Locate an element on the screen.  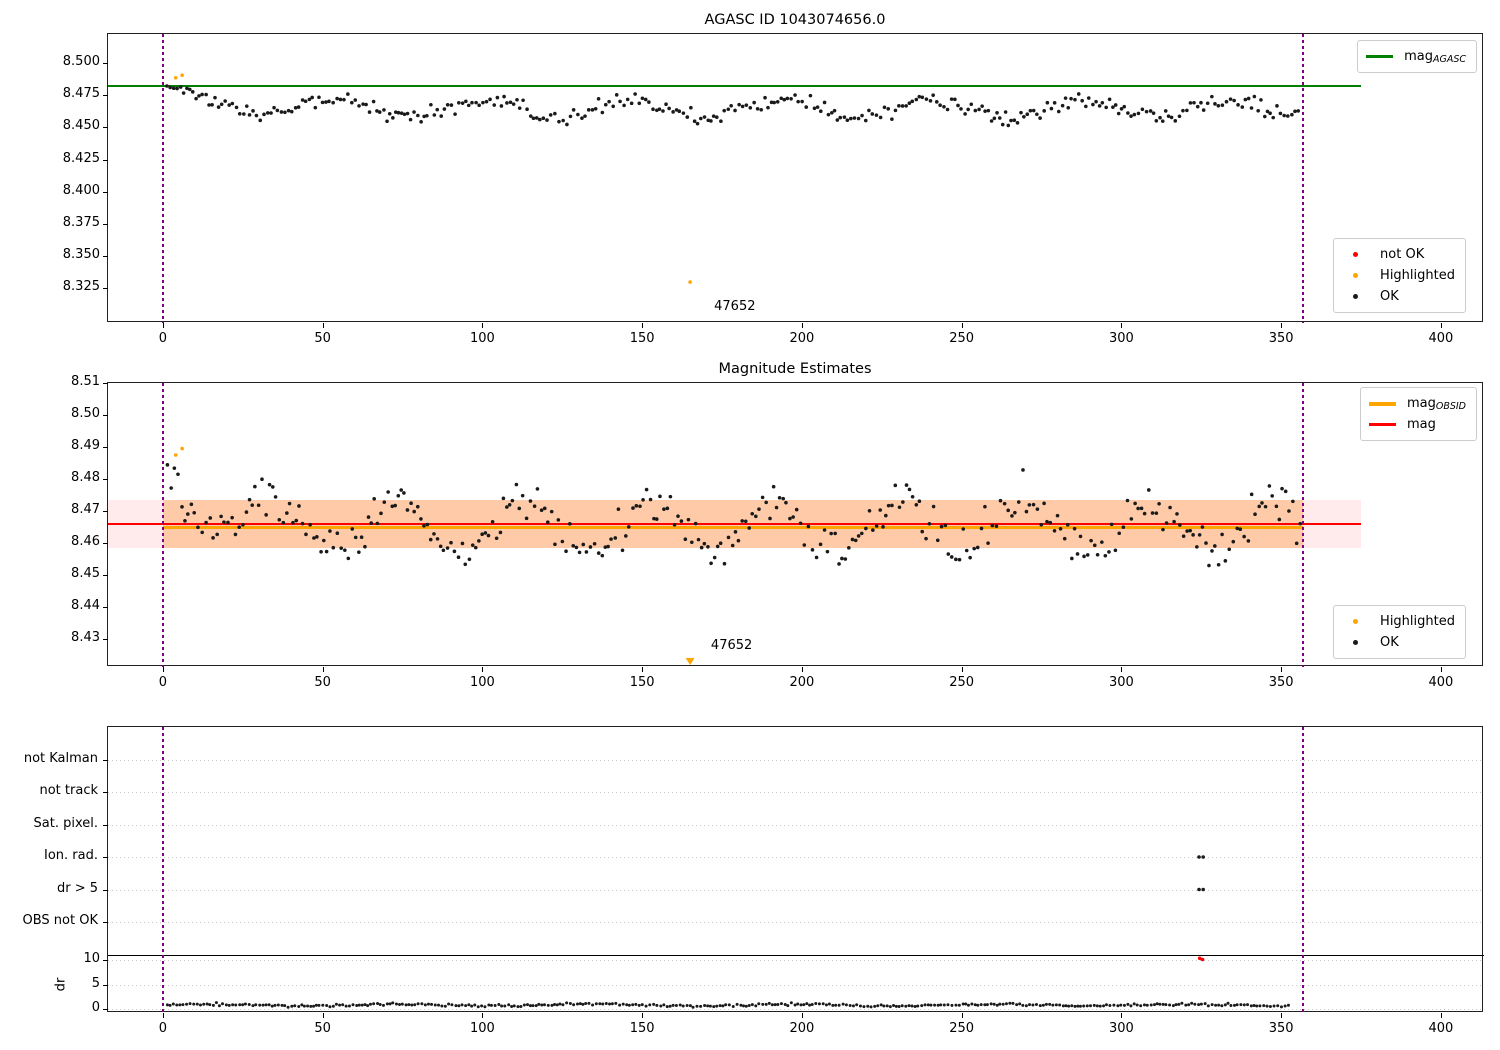
row-label-3: Ion. rad. is located at coordinates (71, 855).